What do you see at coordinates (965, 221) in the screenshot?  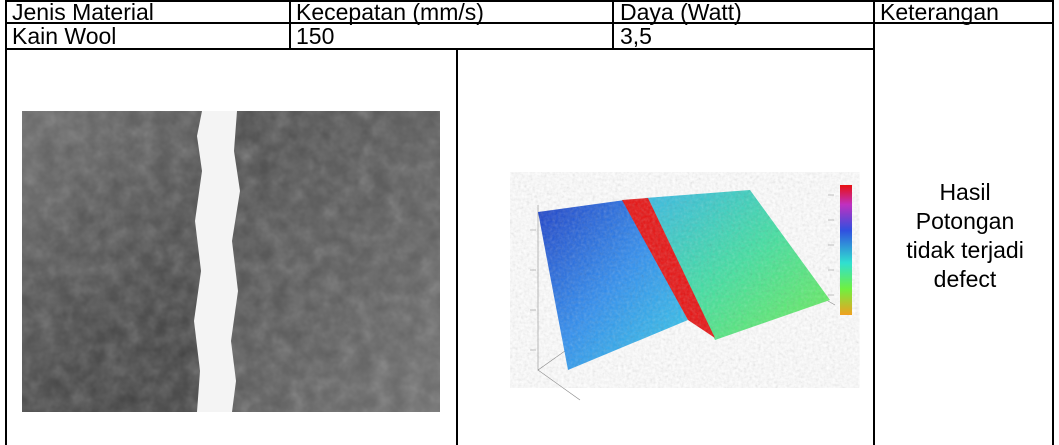 I see `keterangan-line-2: Potongan` at bounding box center [965, 221].